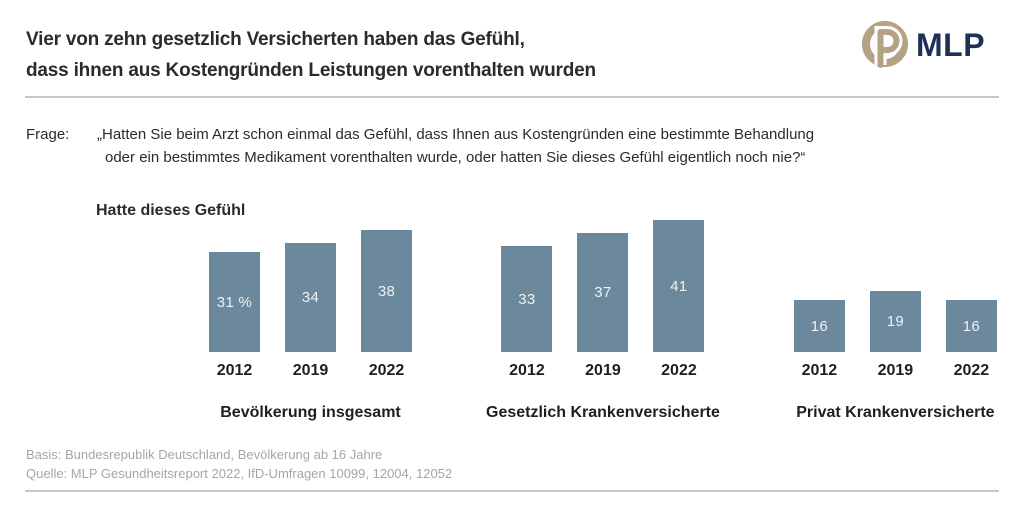  I want to click on bar-column: 41 2022, so click(679, 300).